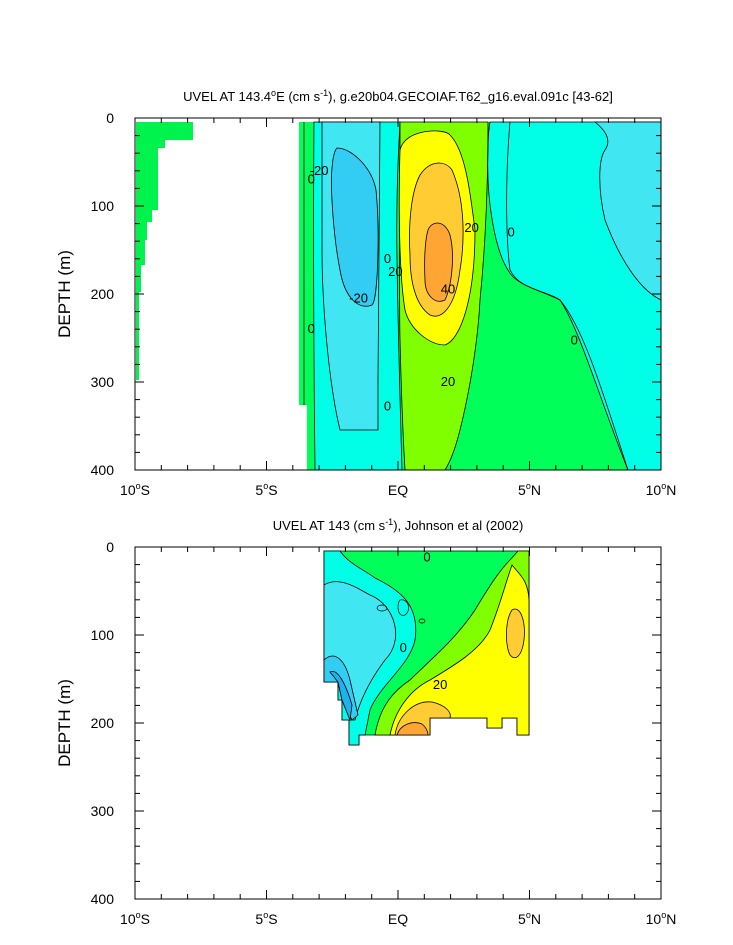  I want to click on contour-closed-small-b, so click(422, 621).